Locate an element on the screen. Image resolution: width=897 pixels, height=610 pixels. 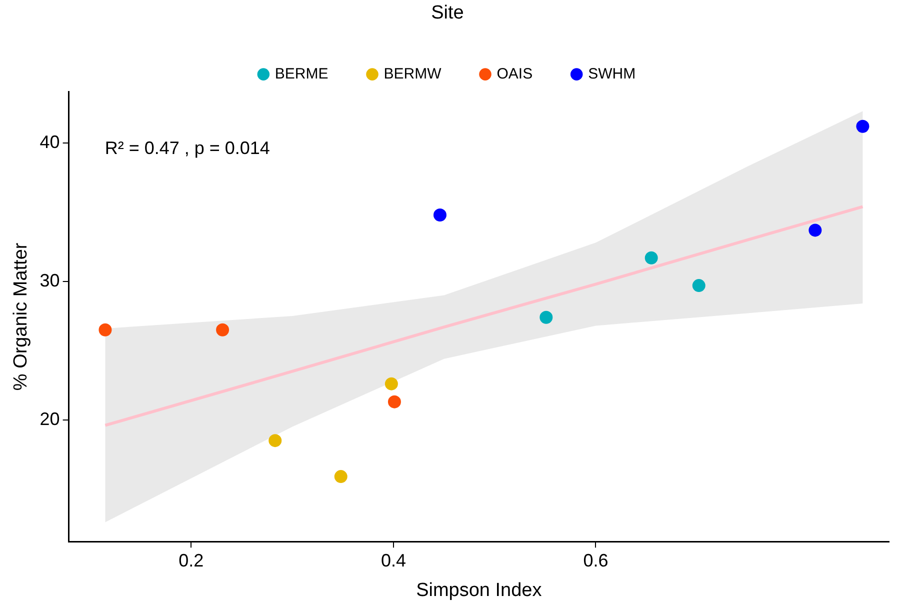
legend-label: BERMW is located at coordinates (413, 73).